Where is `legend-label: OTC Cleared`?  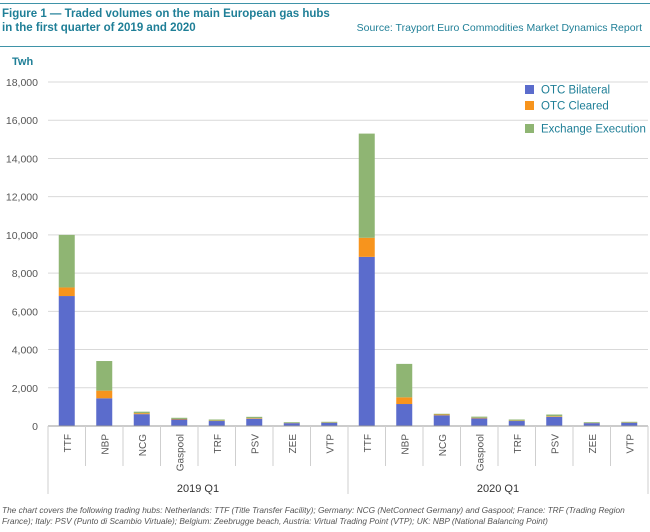
legend-label: OTC Cleared is located at coordinates (575, 107).